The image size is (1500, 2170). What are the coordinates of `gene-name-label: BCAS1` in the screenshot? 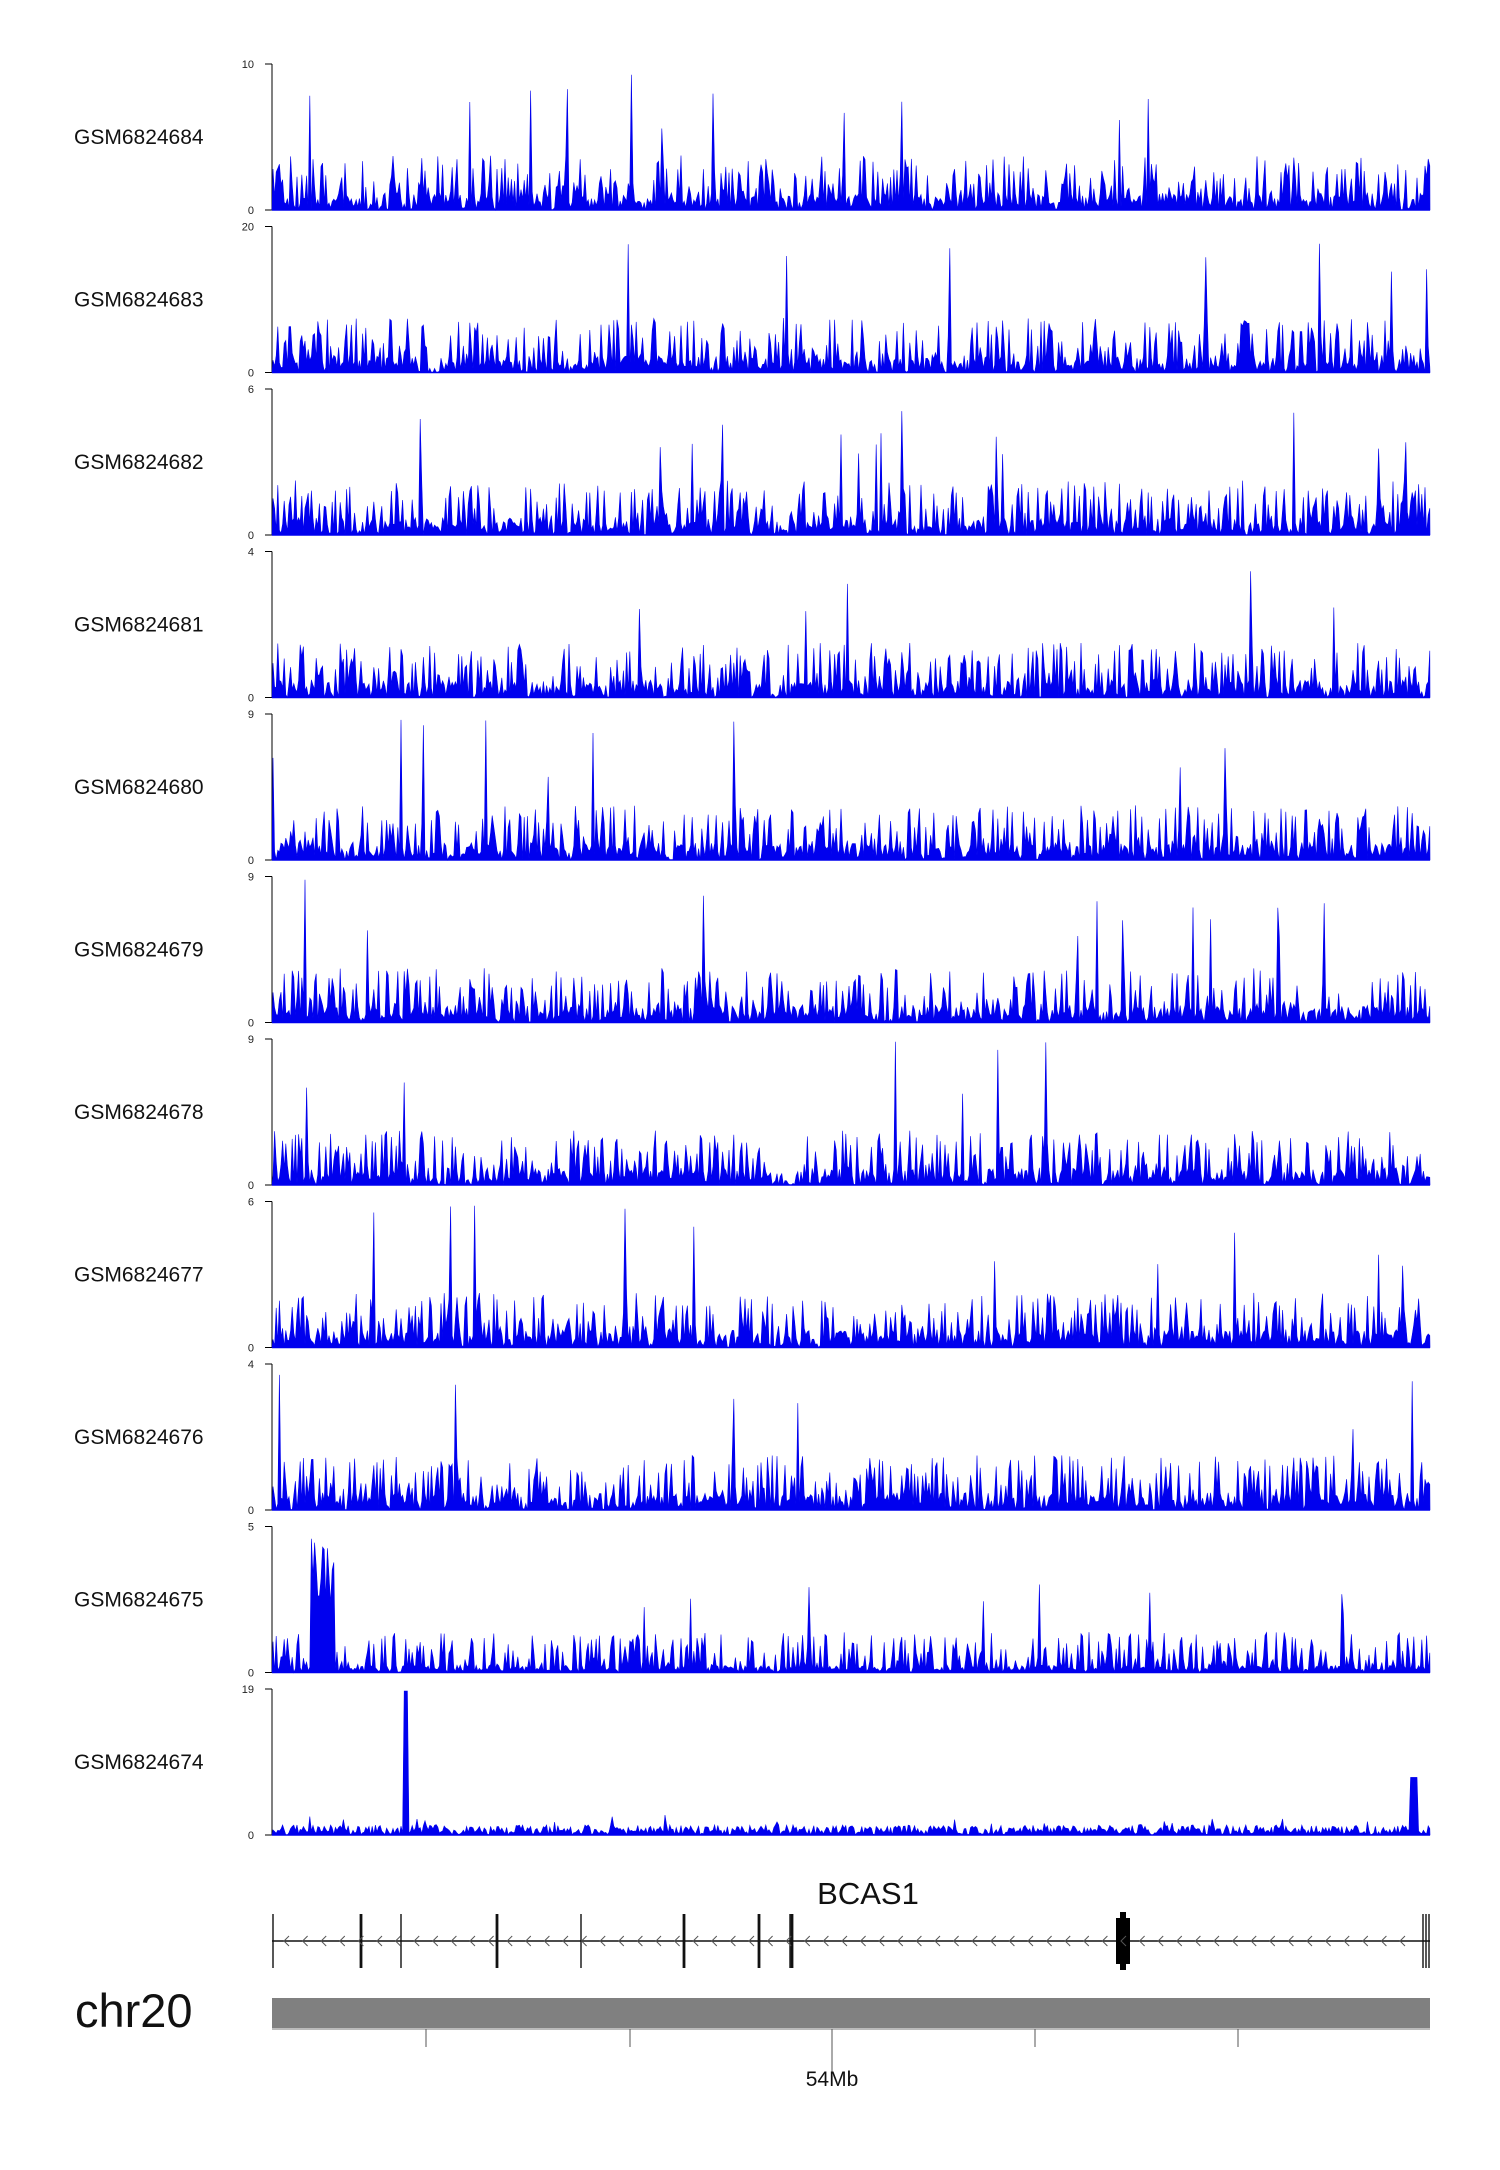 It's located at (868, 1893).